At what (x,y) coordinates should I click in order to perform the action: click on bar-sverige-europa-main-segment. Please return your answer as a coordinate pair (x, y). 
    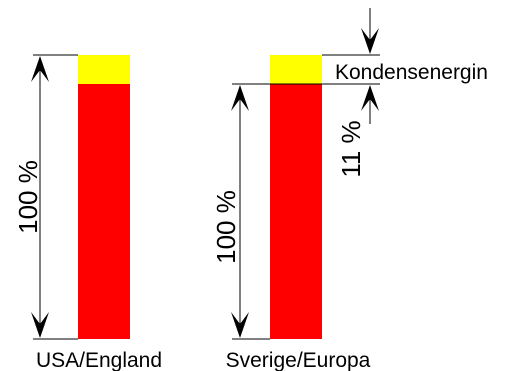
    Looking at the image, I should click on (296, 211).